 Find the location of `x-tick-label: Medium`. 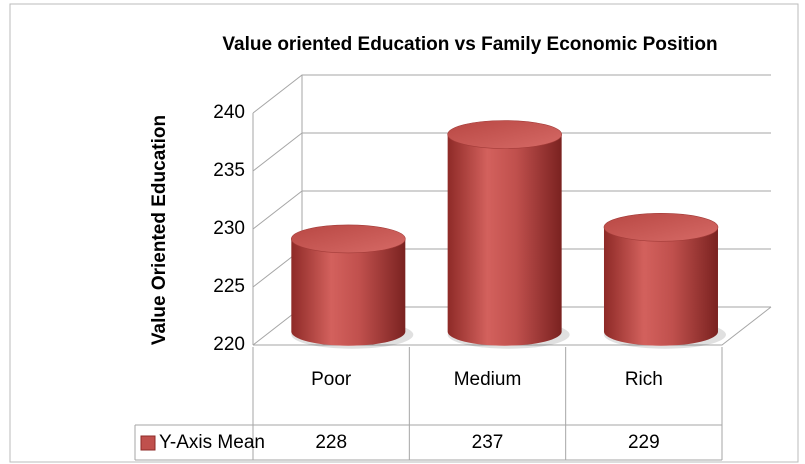

x-tick-label: Medium is located at coordinates (488, 379).